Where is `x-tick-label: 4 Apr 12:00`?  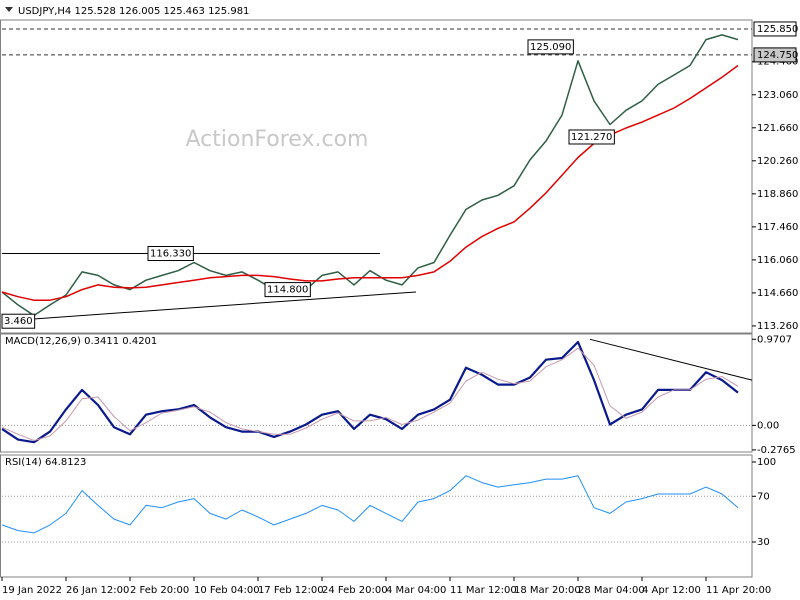
x-tick-label: 4 Apr 12:00 is located at coordinates (671, 590).